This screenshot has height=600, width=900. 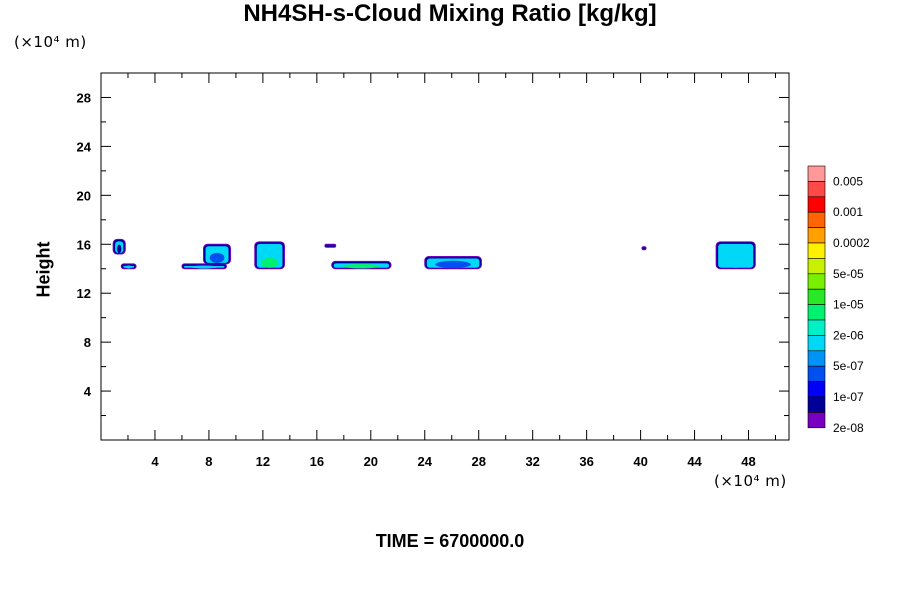 I want to click on colorbar-label: 2e-08, so click(x=848, y=428).